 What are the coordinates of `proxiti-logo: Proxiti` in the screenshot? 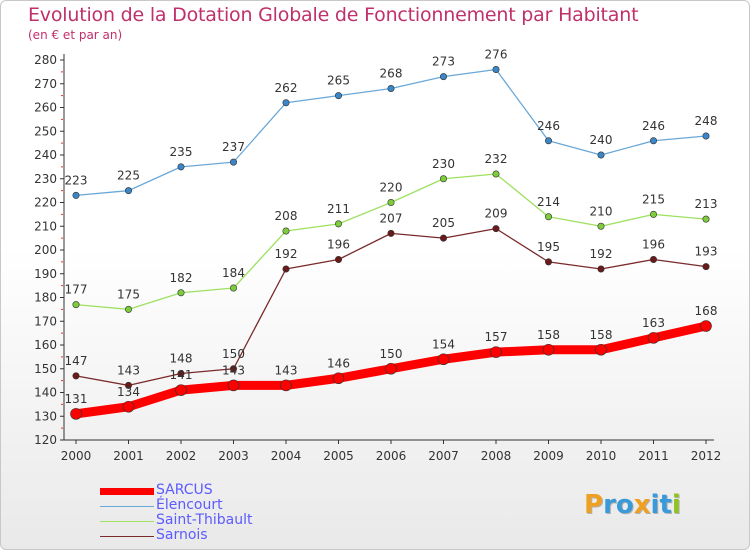 It's located at (632, 505).